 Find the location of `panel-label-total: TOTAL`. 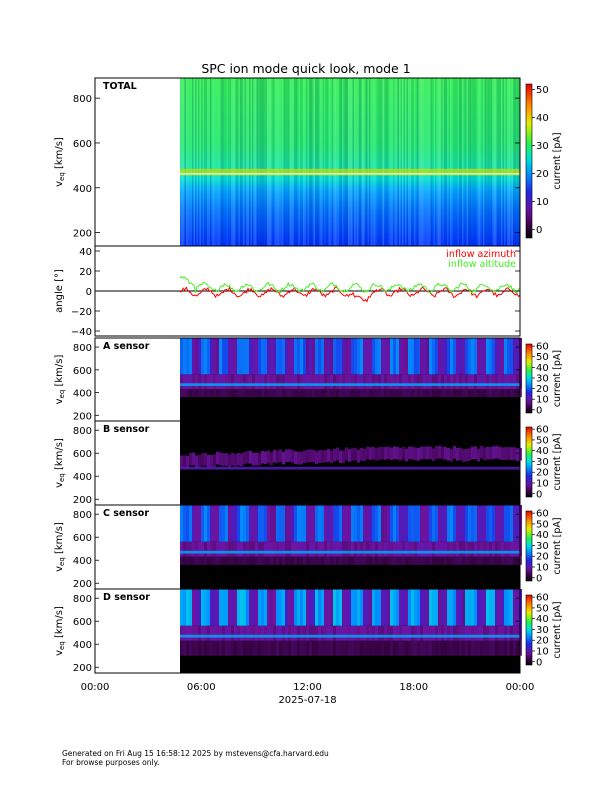

panel-label-total: TOTAL is located at coordinates (120, 86).